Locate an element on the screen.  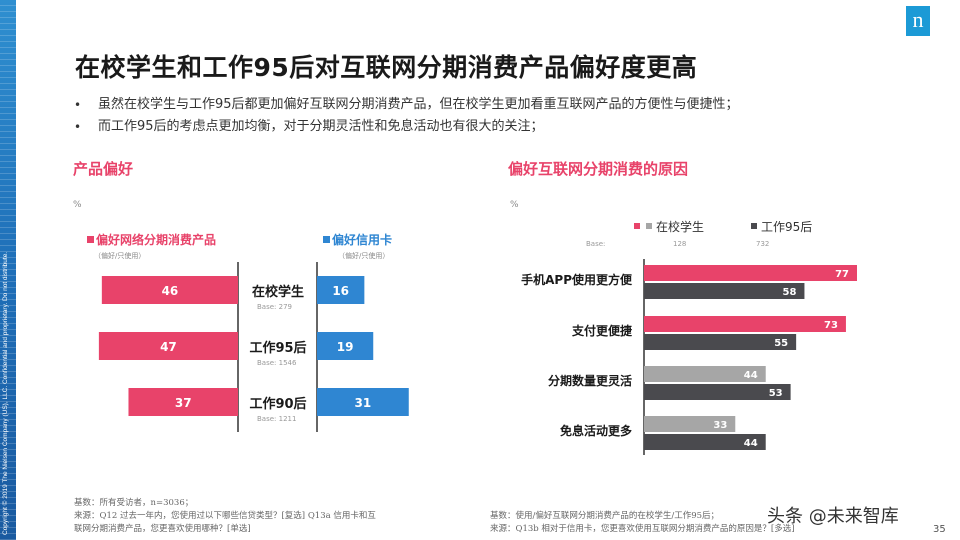
category-label: 工作95后 is located at coordinates (277, 348).